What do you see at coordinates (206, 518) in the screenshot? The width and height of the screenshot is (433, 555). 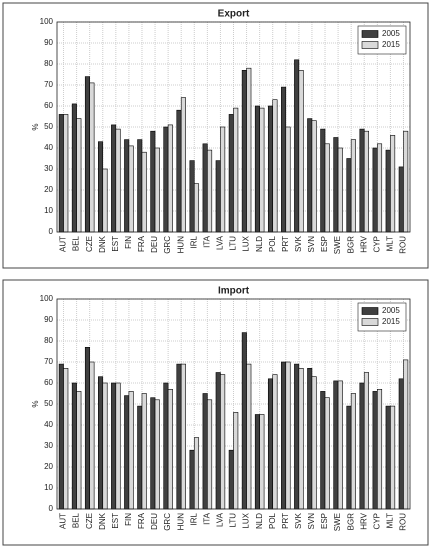 I see `x-tick-label: ITA` at bounding box center [206, 518].